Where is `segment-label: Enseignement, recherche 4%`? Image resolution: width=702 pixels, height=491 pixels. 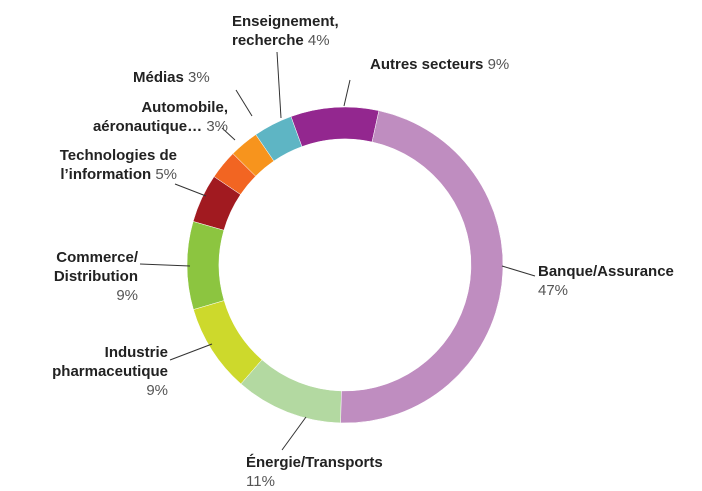
segment-label: Enseignement, recherche 4% is located at coordinates (289, 31).